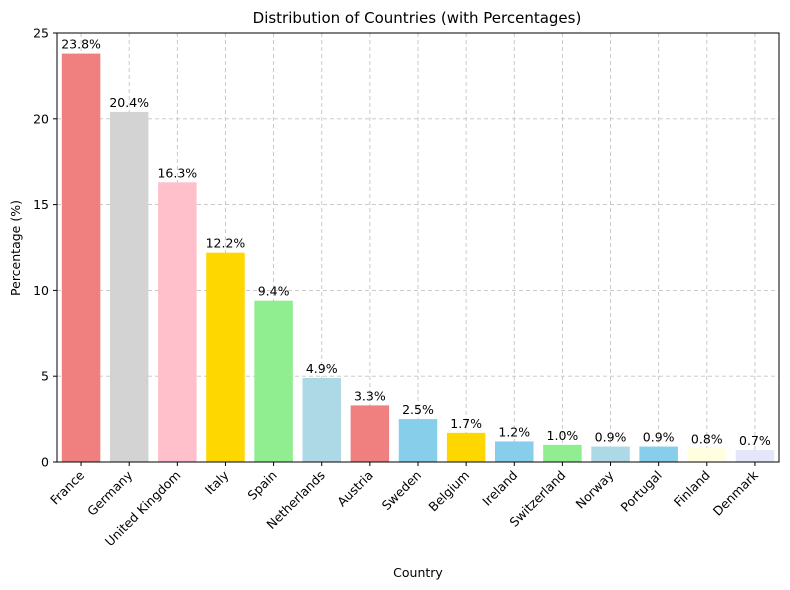 The height and width of the screenshot is (590, 790). Describe the element at coordinates (370, 395) in the screenshot. I see `data-label: 3.3%` at that location.